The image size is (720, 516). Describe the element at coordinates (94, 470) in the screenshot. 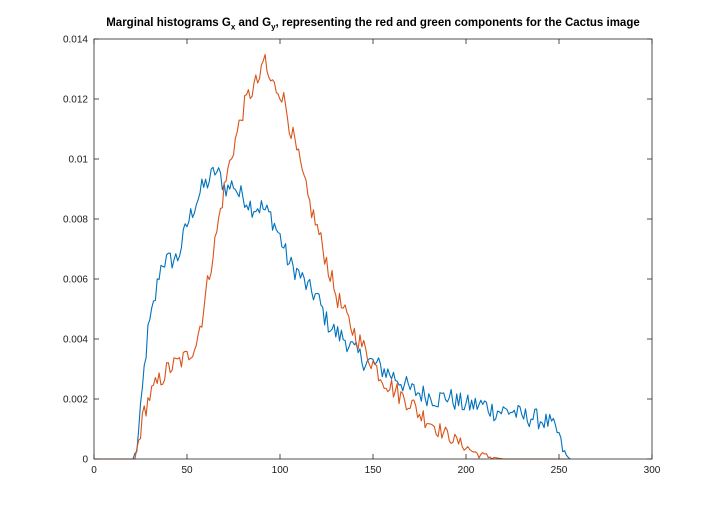

I see `x-tick-label: 0` at that location.